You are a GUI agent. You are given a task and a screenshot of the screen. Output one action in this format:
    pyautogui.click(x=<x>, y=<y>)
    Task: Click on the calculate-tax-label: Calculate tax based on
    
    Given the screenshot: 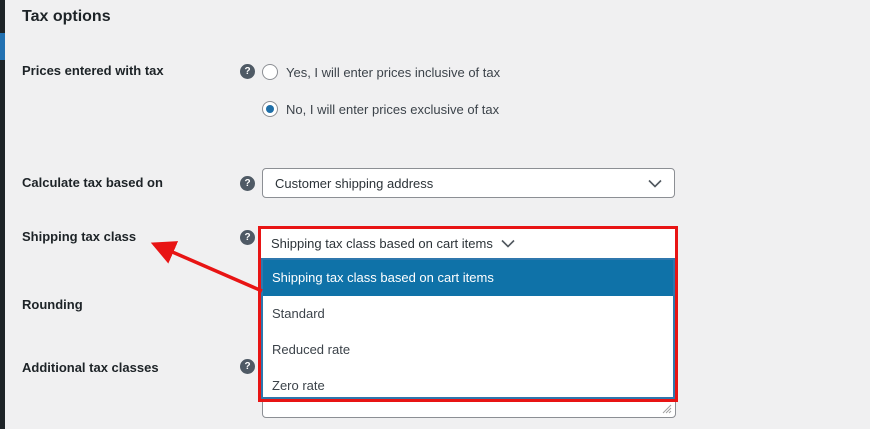 What is the action you would take?
    pyautogui.click(x=92, y=182)
    